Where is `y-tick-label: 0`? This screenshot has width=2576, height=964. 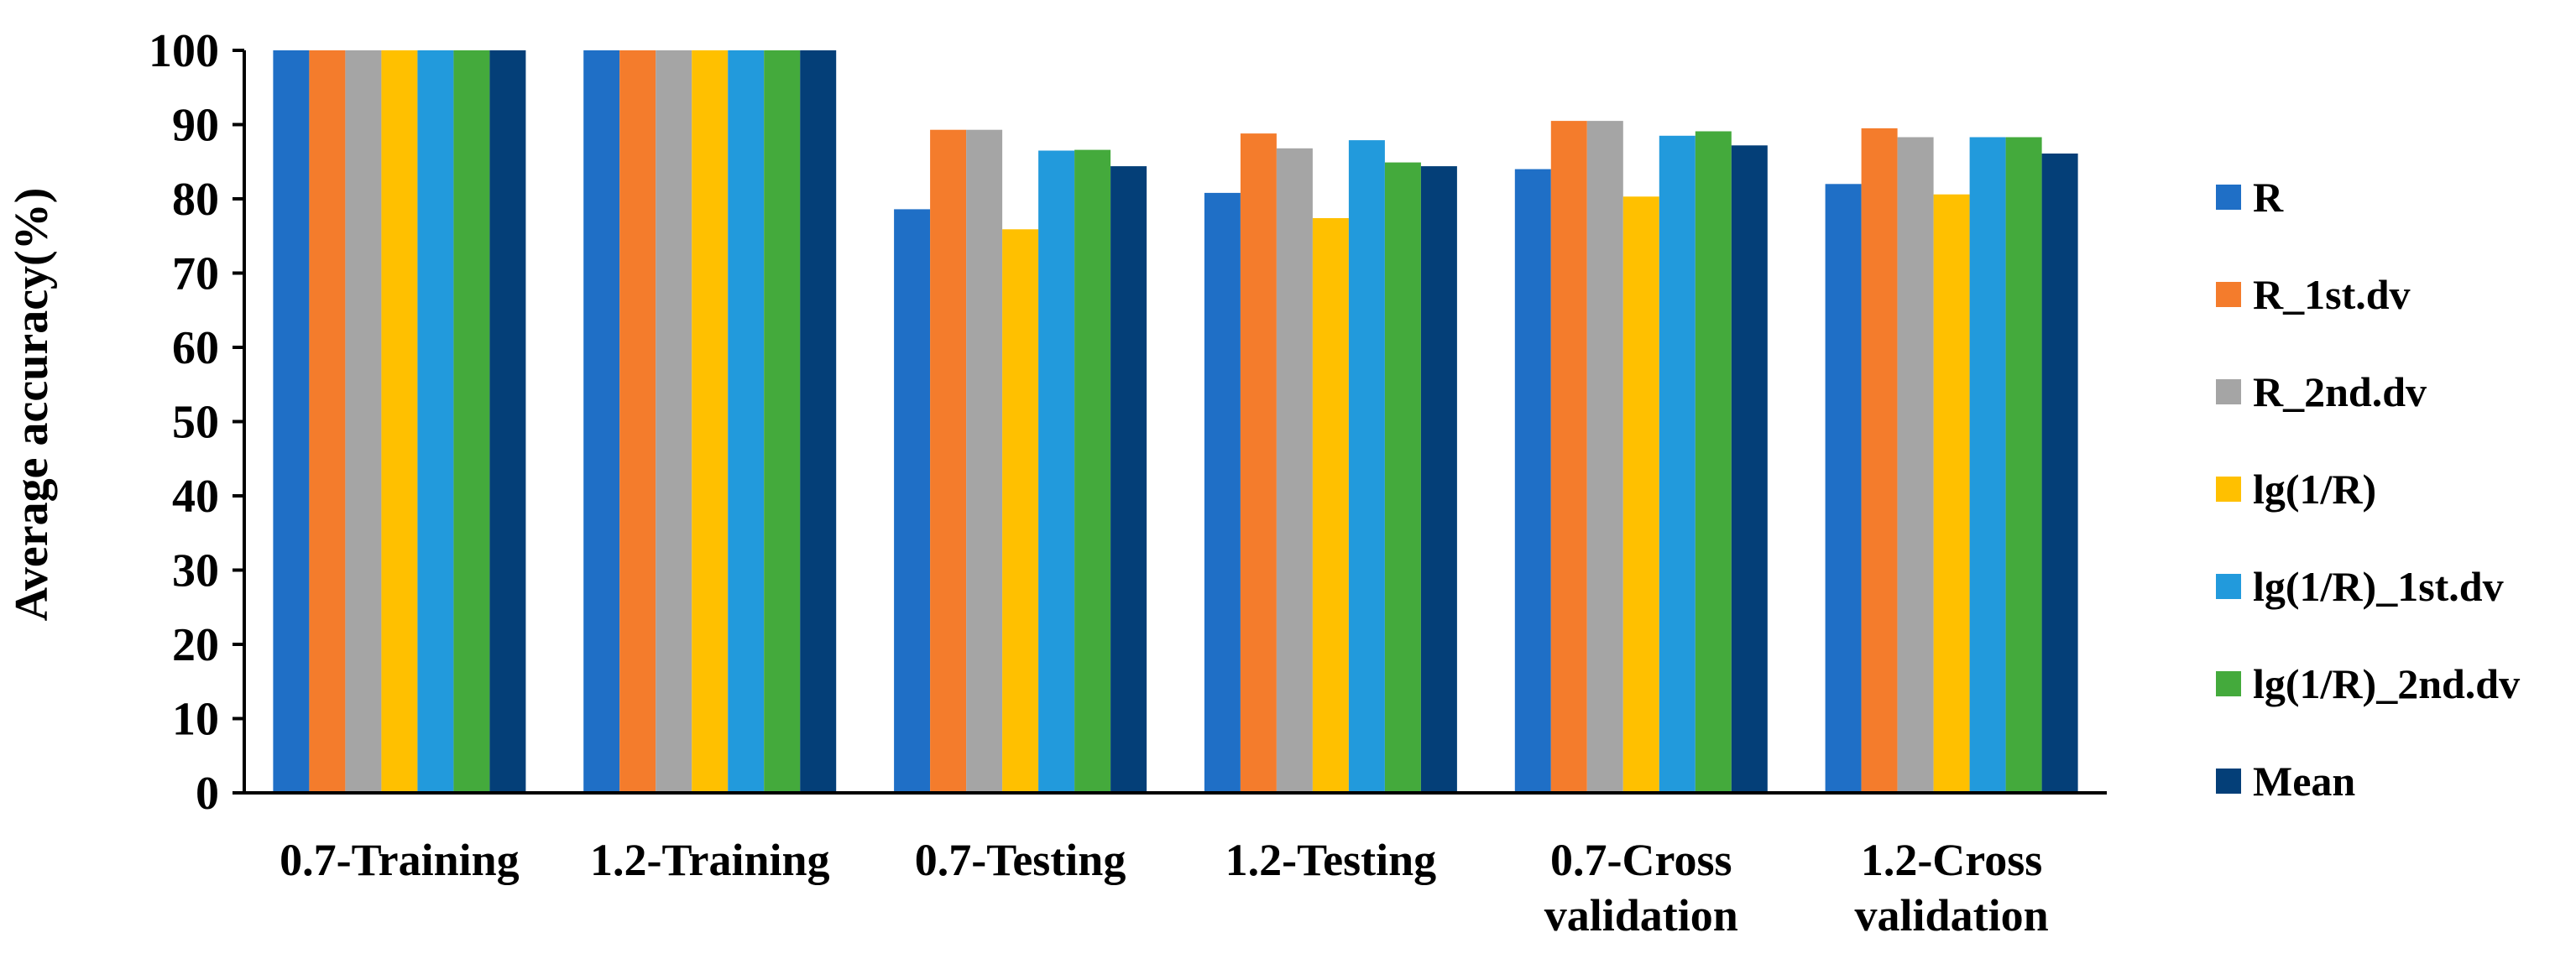
y-tick-label: 0 is located at coordinates (207, 794).